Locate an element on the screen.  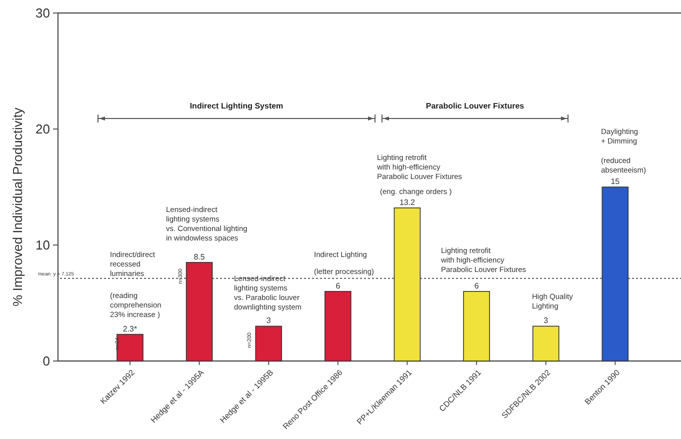
annotation: Indirect Lighting System is located at coordinates (237, 106).